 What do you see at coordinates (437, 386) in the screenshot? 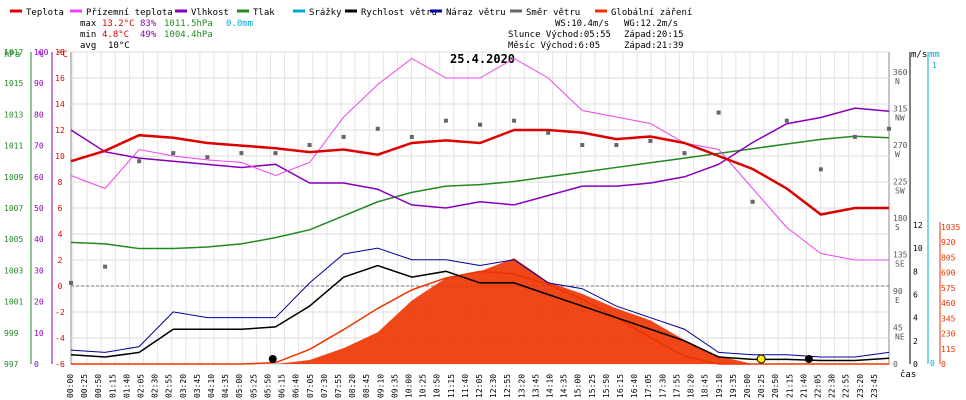
I see `x-tick: 10:50` at bounding box center [437, 386].